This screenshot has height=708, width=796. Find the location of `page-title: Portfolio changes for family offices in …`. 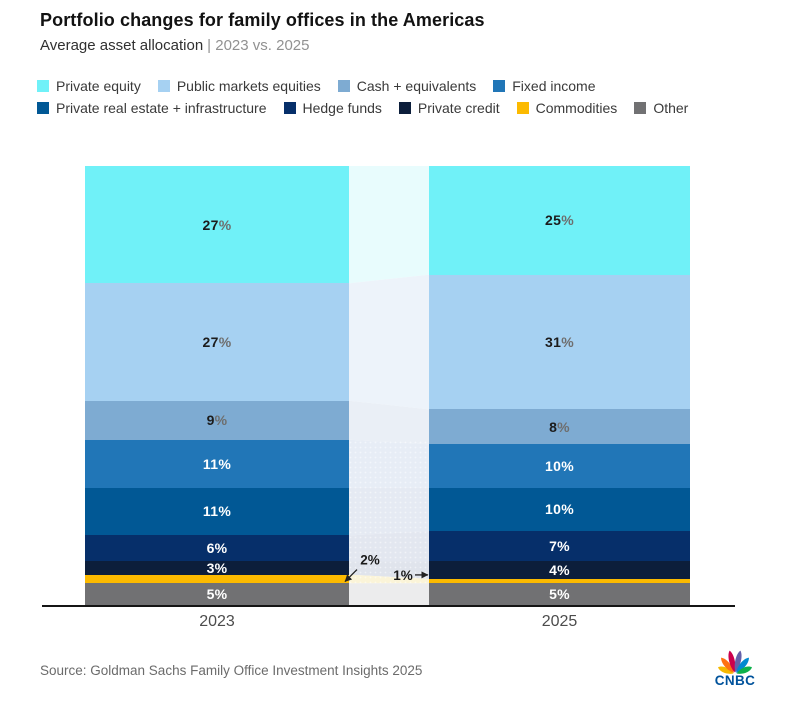

page-title: Portfolio changes for family offices in … is located at coordinates (262, 20).